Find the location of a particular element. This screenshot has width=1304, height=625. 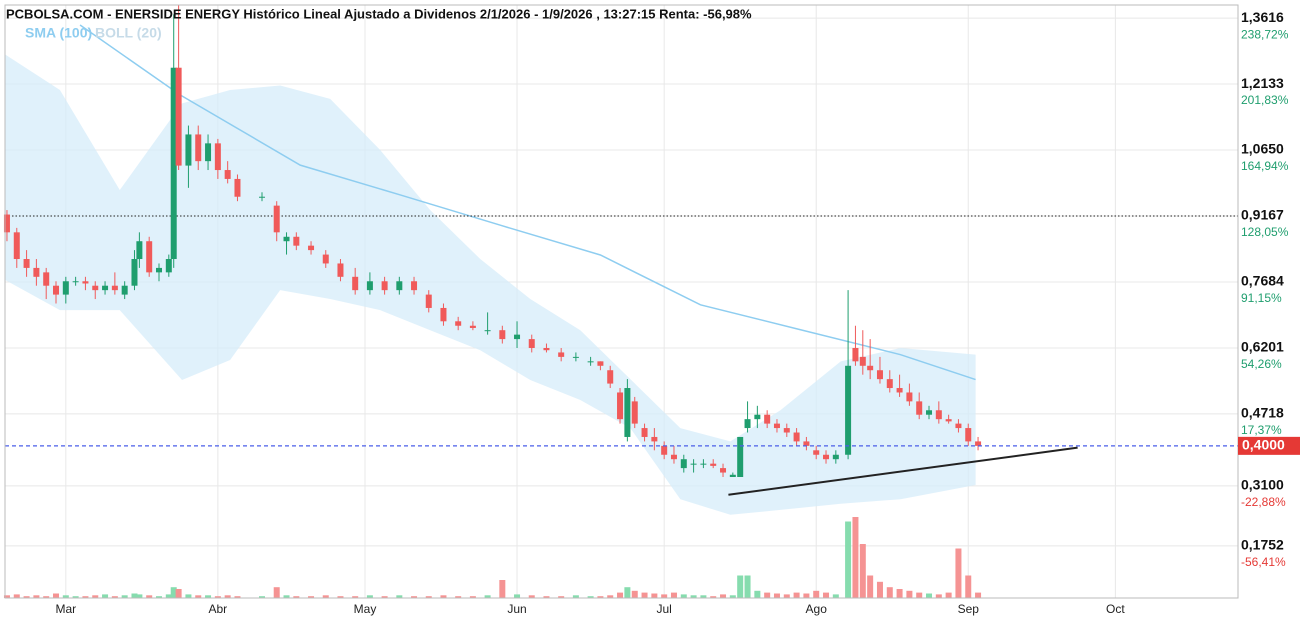

y-tick-label: 0,6201 is located at coordinates (1262, 347).